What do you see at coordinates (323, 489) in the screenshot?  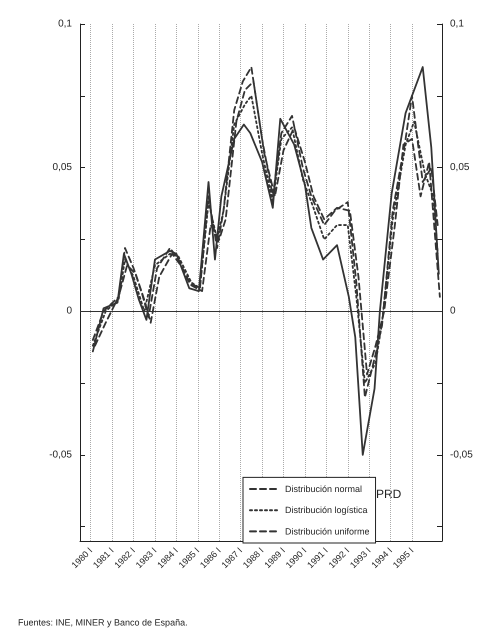 I see `legend-label: Distribución normal` at bounding box center [323, 489].